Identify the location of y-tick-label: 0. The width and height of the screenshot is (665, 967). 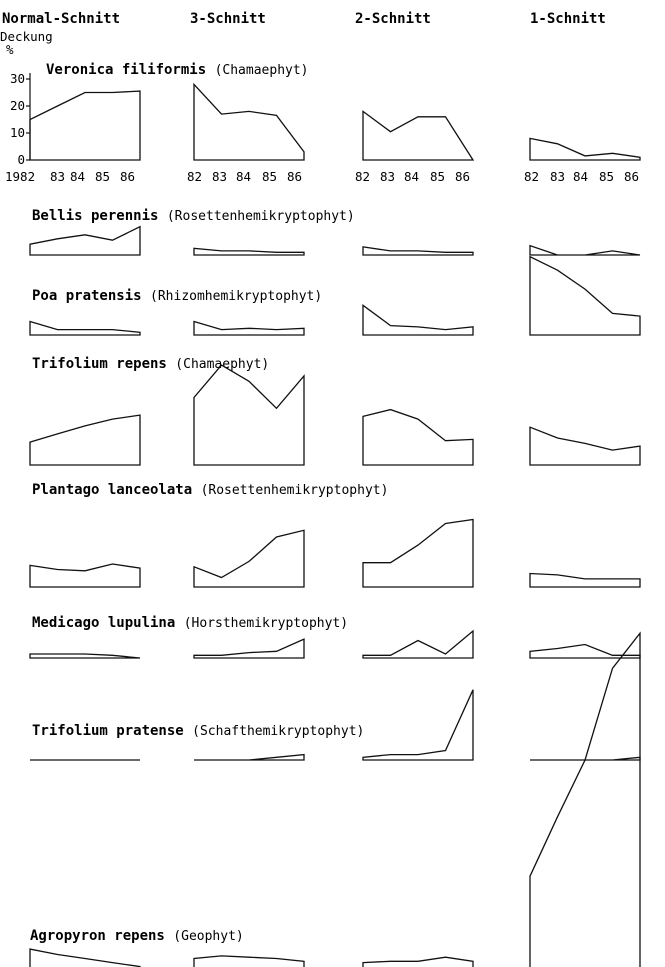
(21, 159).